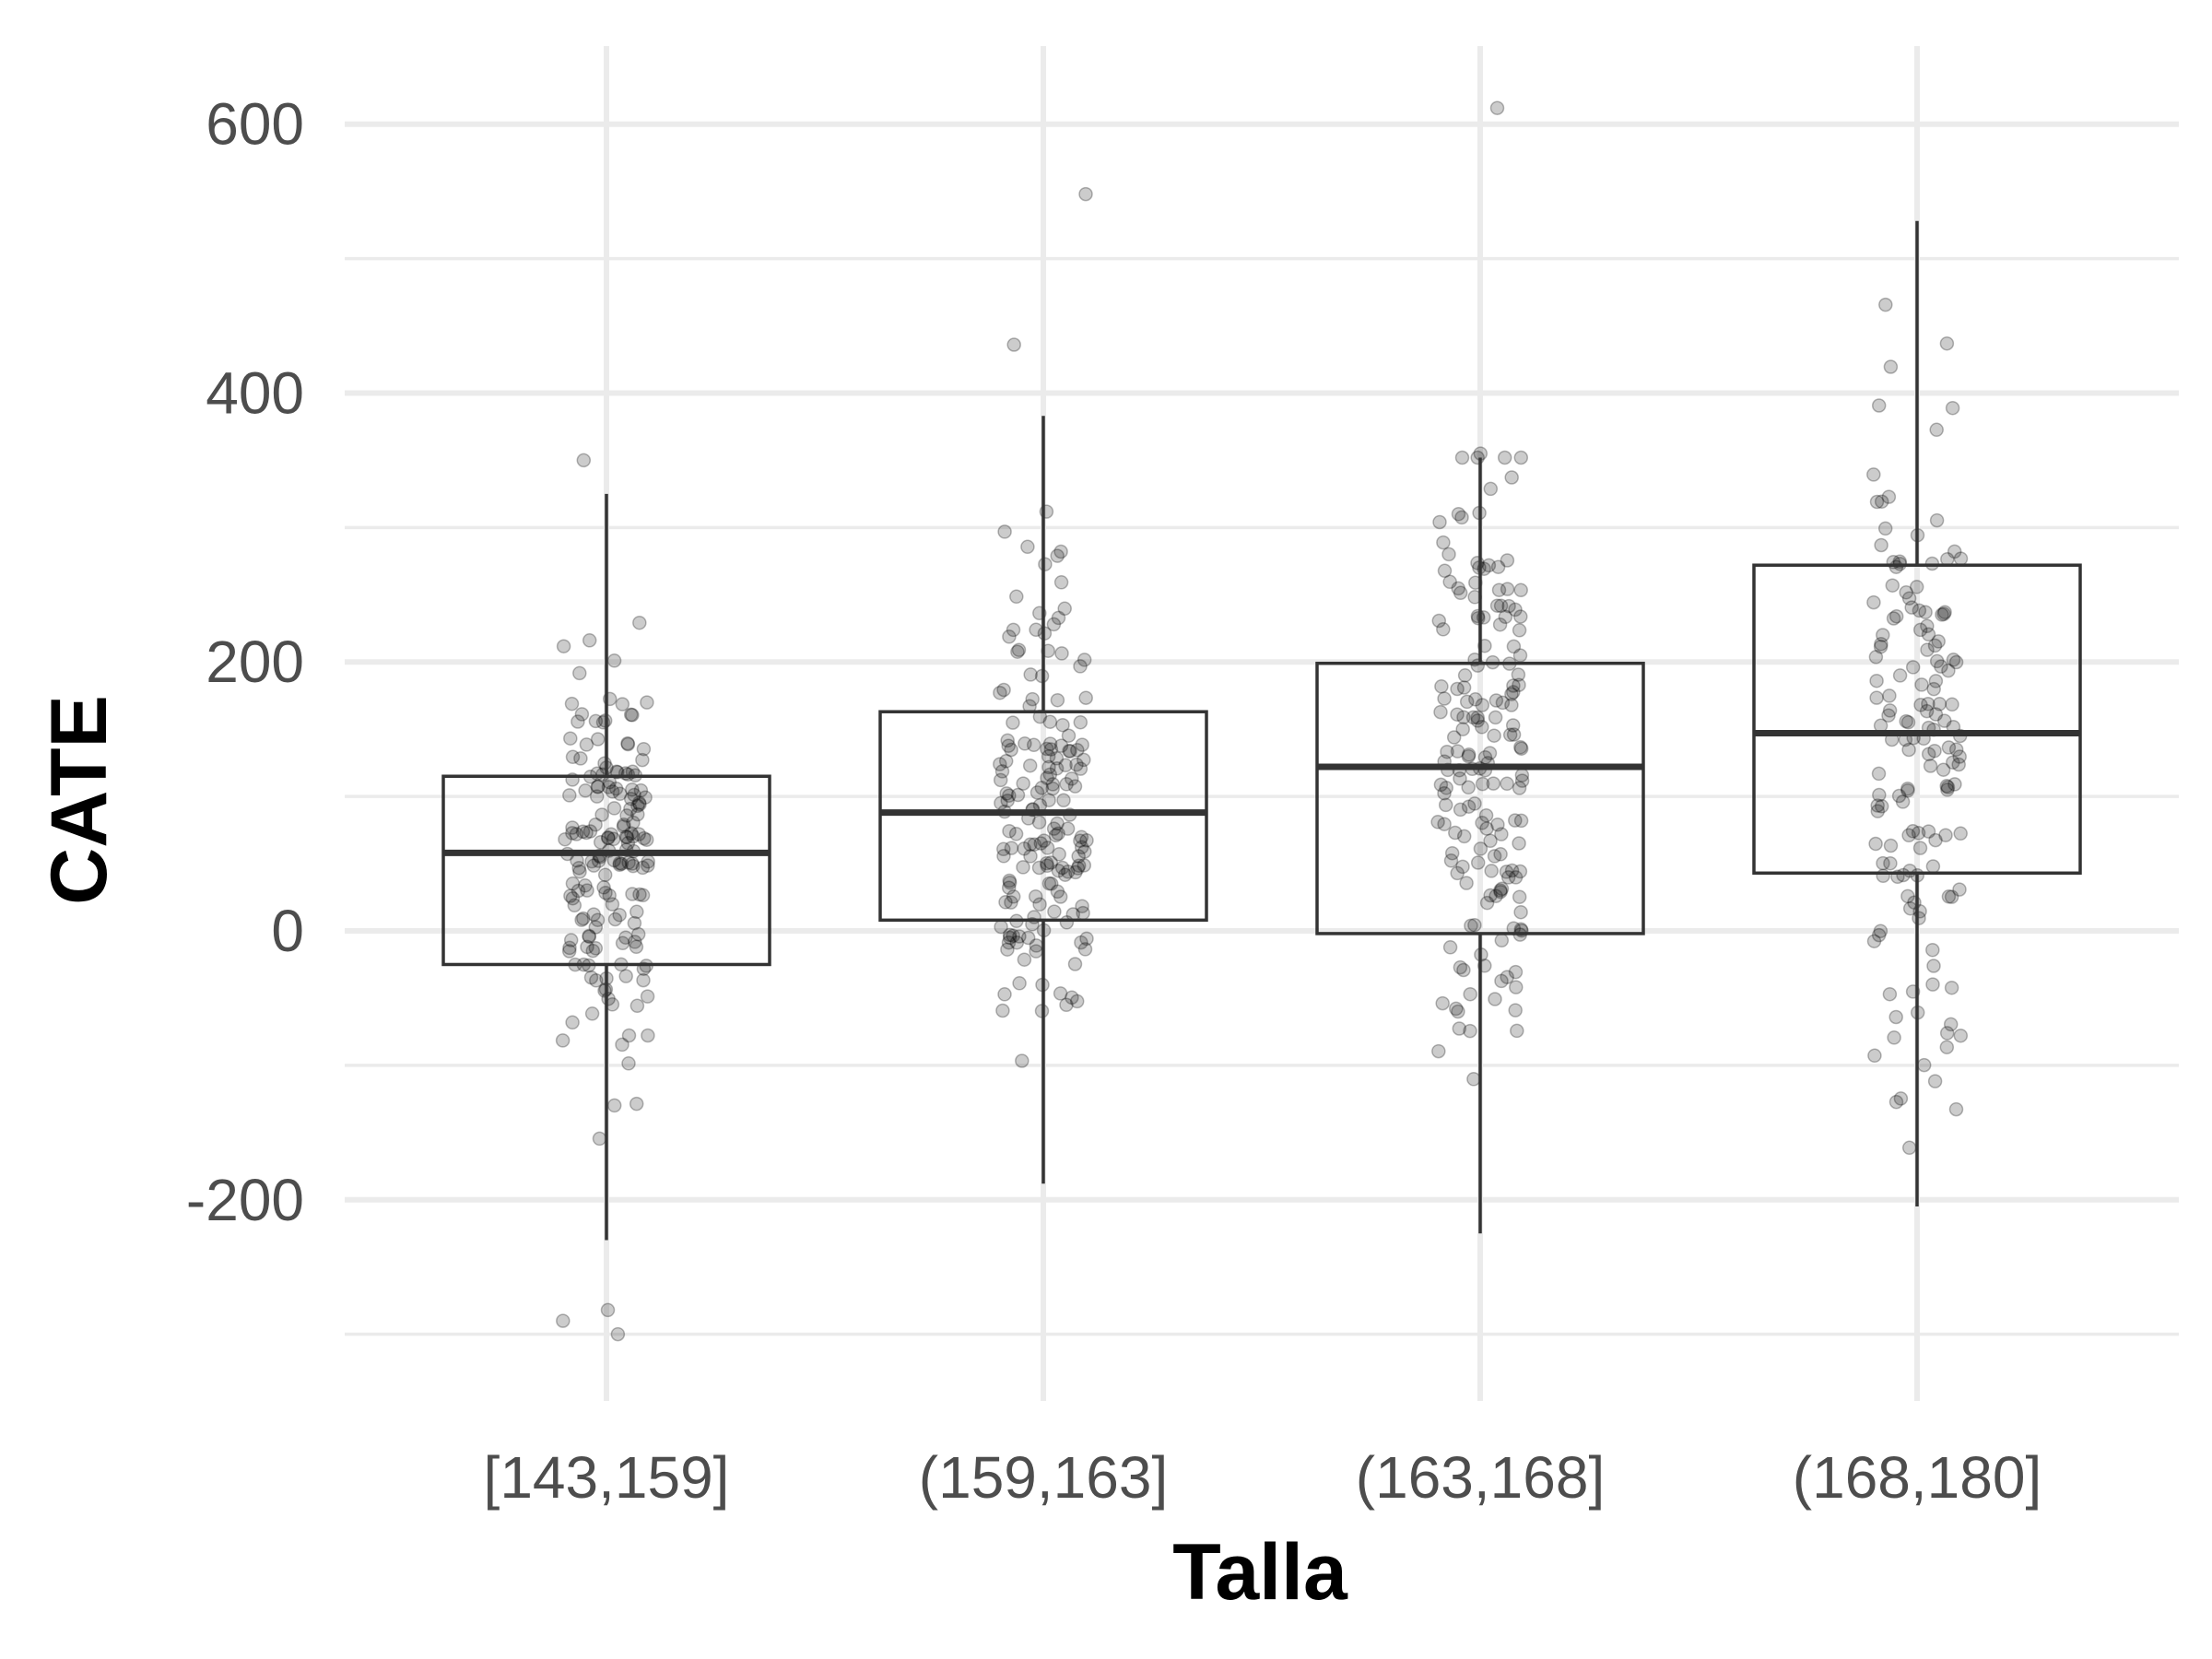 Image resolution: width=2212 pixels, height=1659 pixels. Describe the element at coordinates (1480, 798) in the screenshot. I see `box-iqr` at that location.